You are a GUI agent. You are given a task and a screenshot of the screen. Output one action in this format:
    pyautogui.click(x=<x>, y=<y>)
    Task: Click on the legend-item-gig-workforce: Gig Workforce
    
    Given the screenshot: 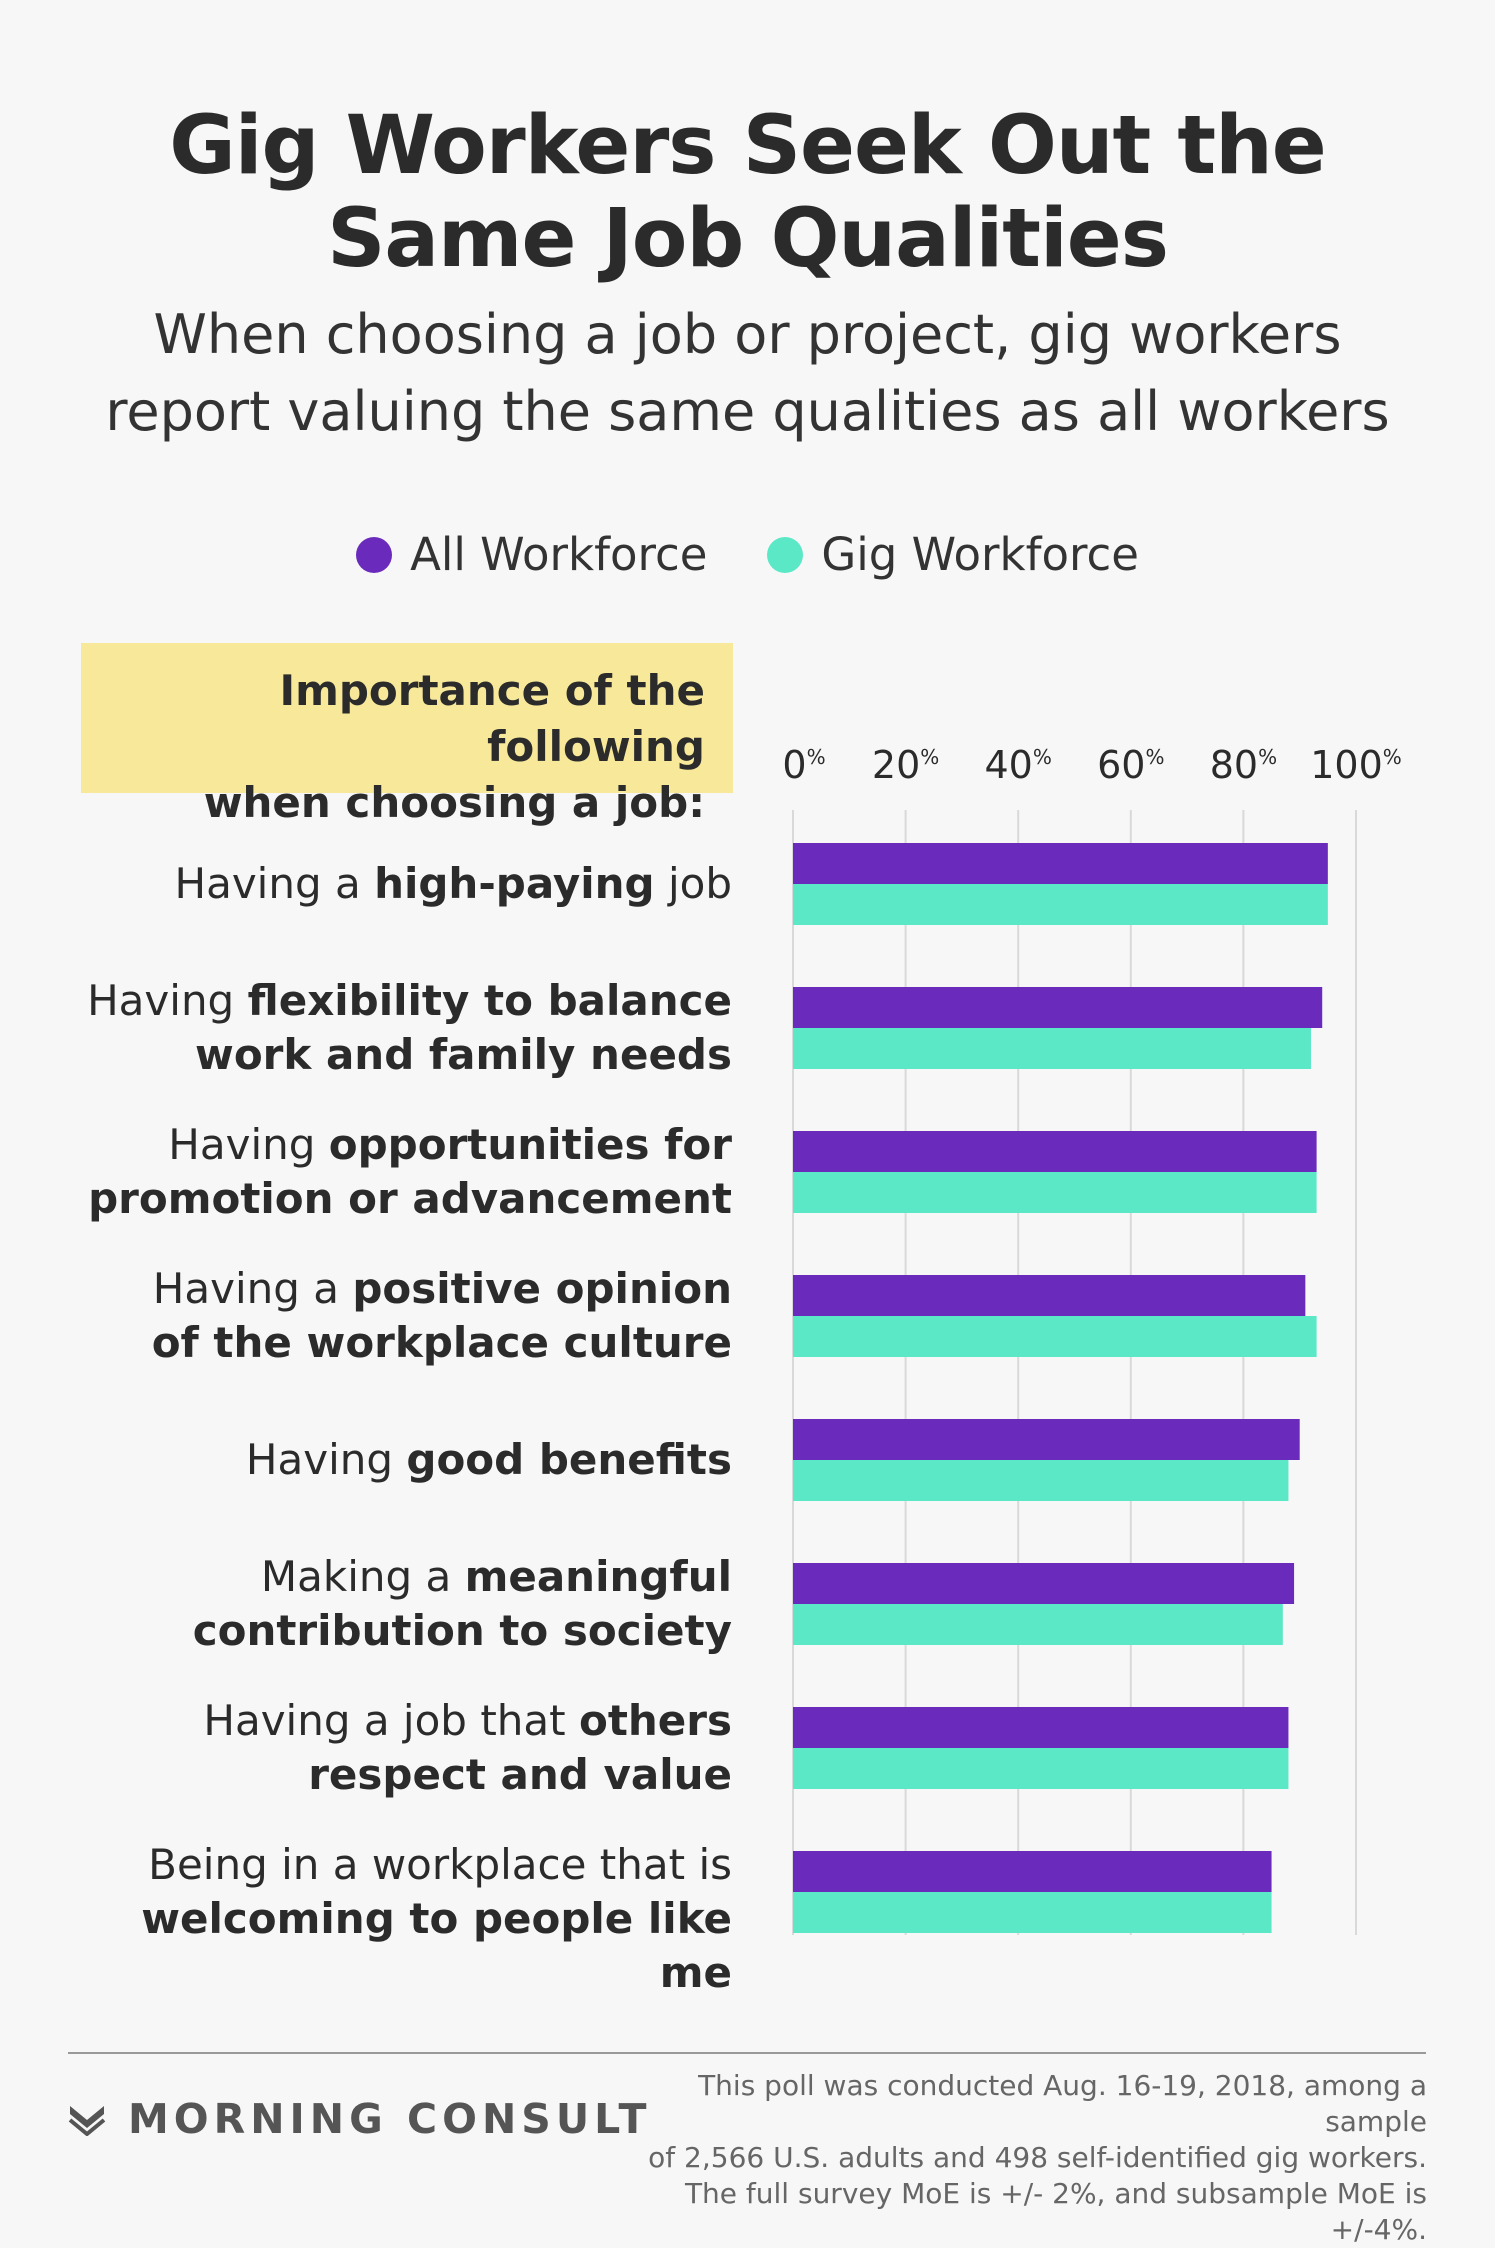 What is the action you would take?
    pyautogui.click(x=953, y=554)
    